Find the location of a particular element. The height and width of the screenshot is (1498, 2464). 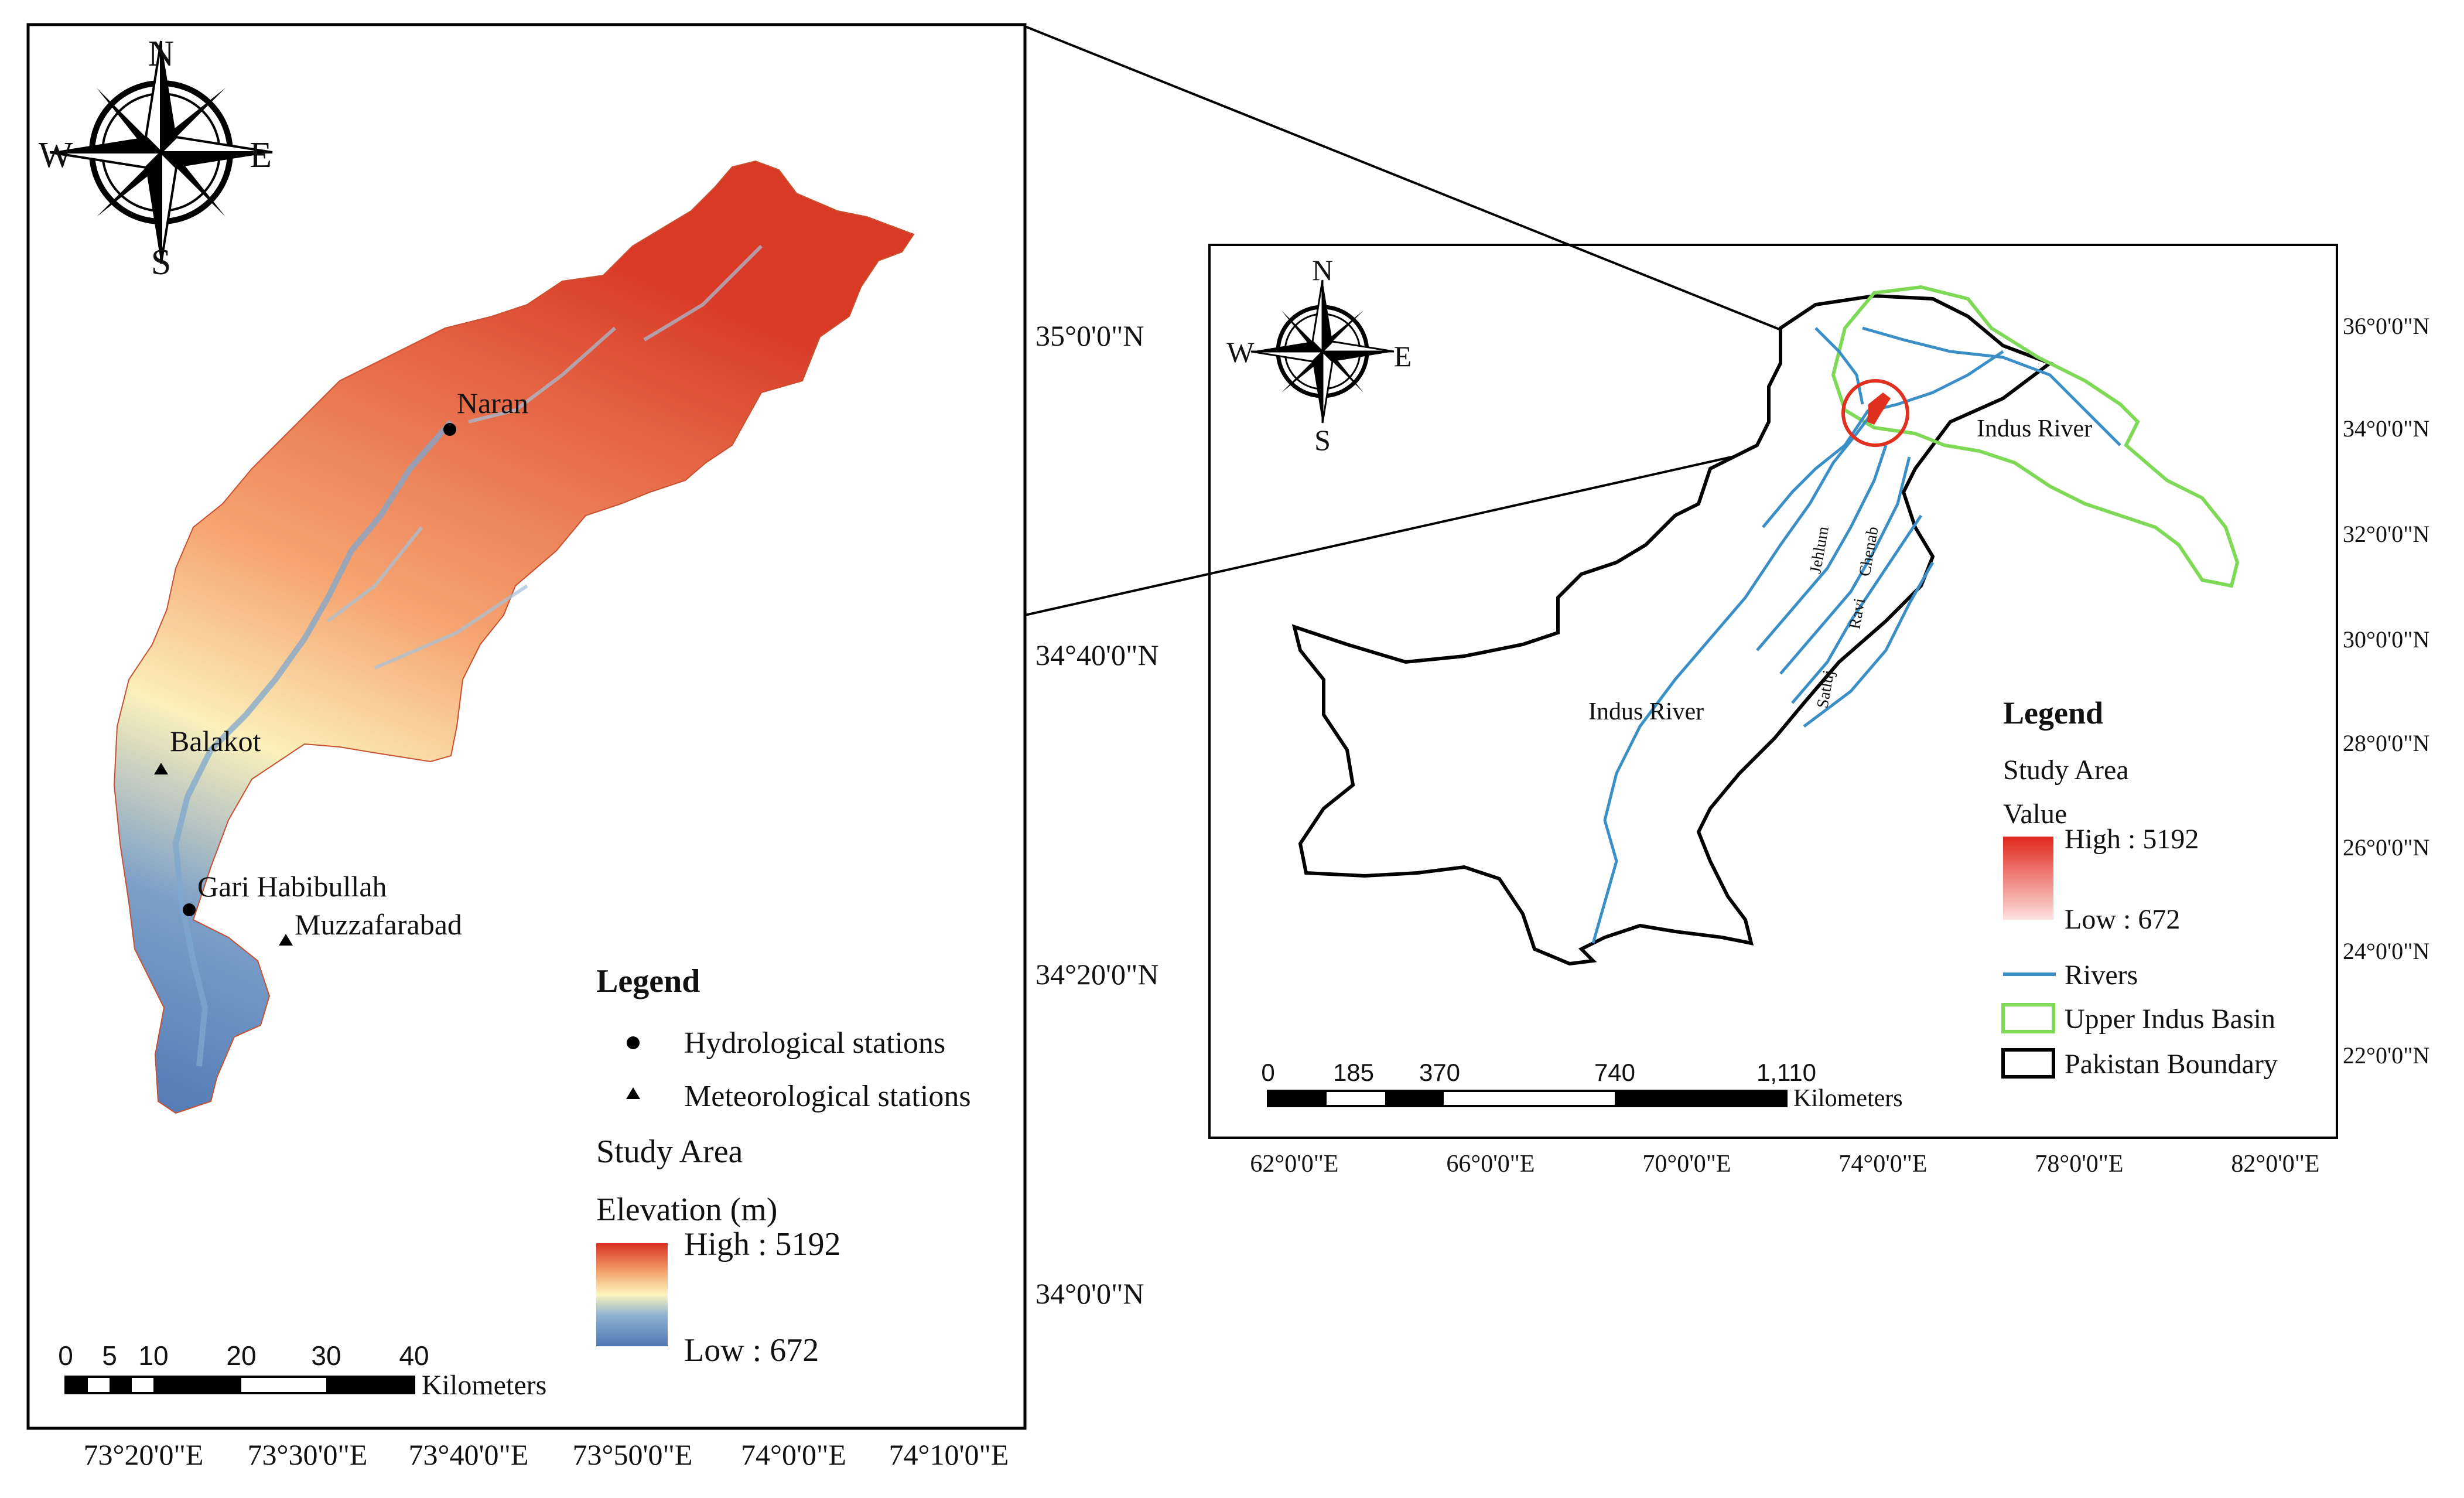

right-scale-tick-2: 370 is located at coordinates (1439, 1073).